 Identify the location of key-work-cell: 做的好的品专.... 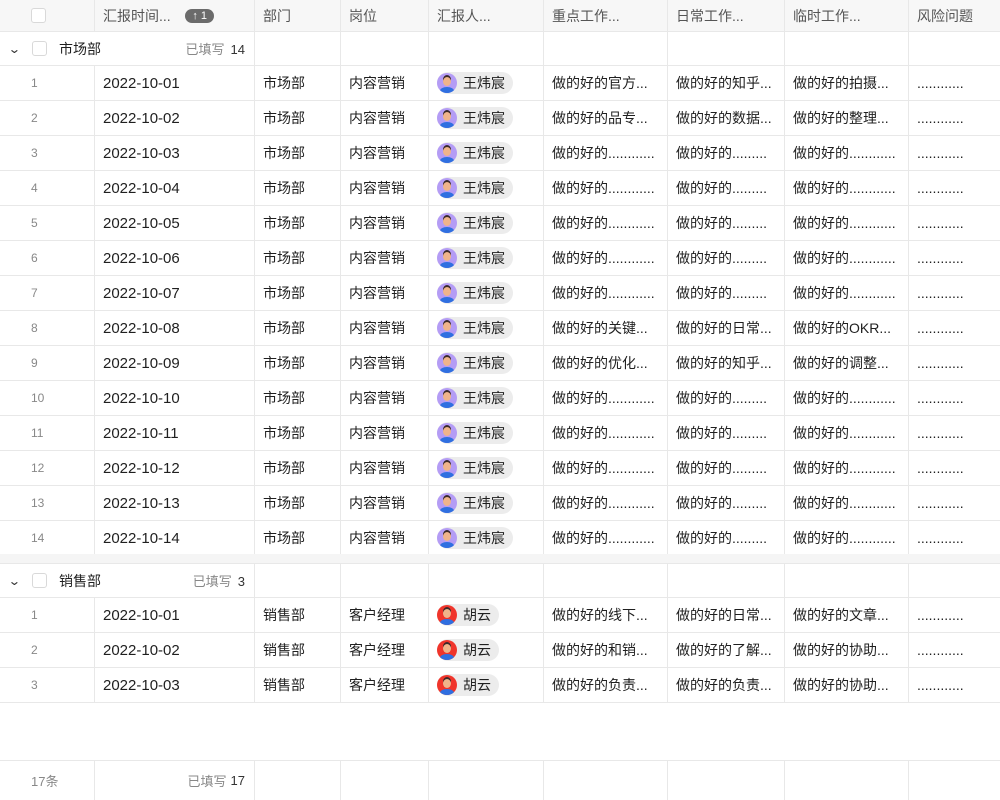
(606, 118).